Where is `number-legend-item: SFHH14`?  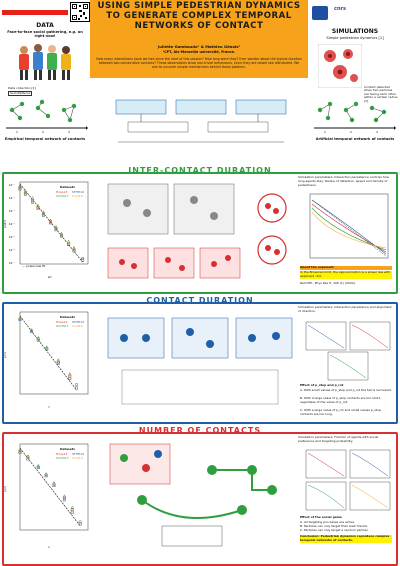
number-legend-item: SFHH14 is located at coordinates (78, 454).